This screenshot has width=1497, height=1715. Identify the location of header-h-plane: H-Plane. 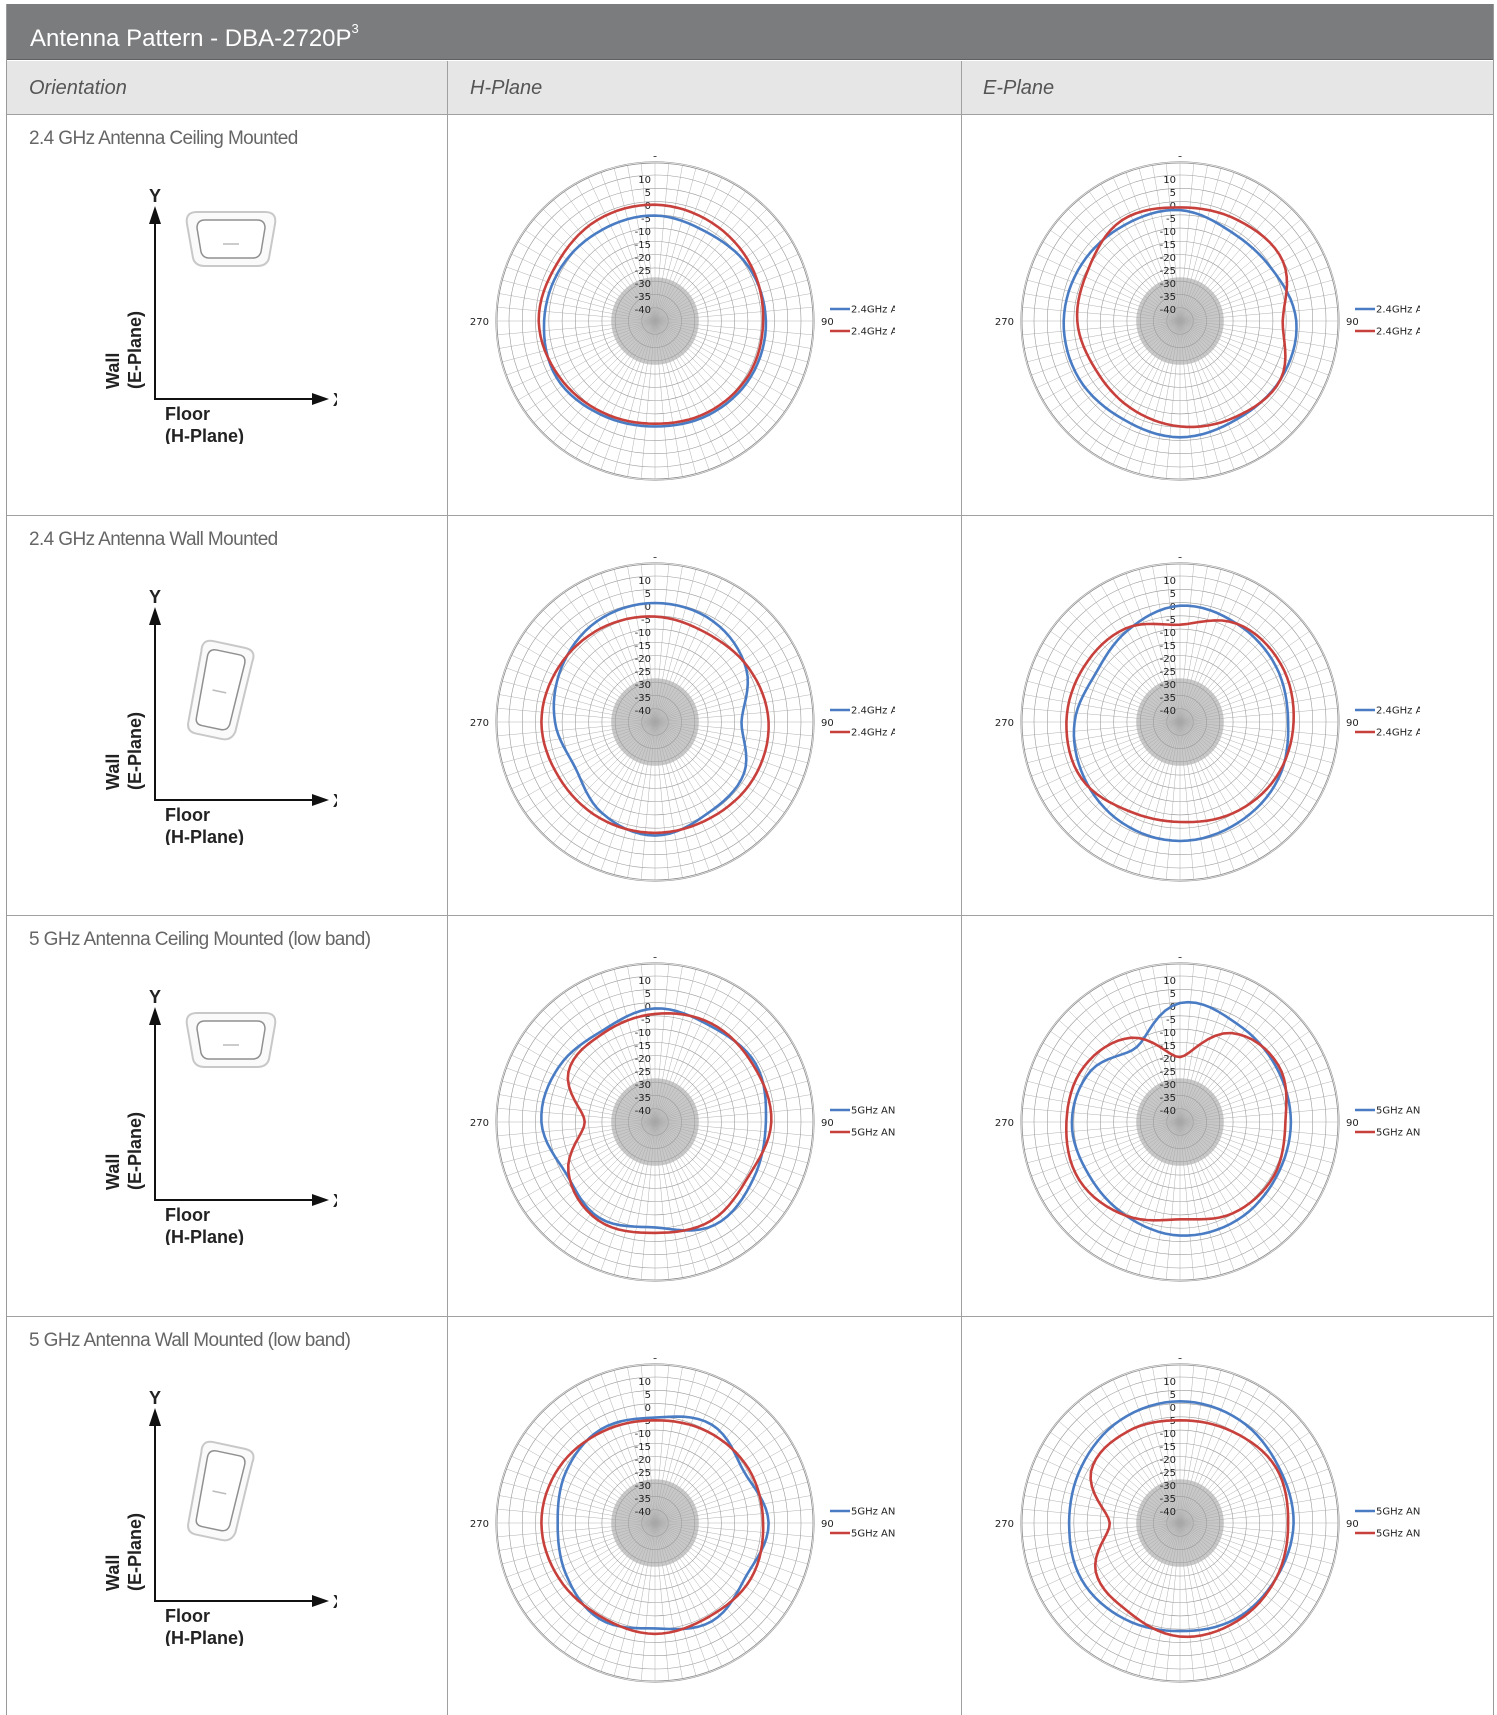
(506, 88).